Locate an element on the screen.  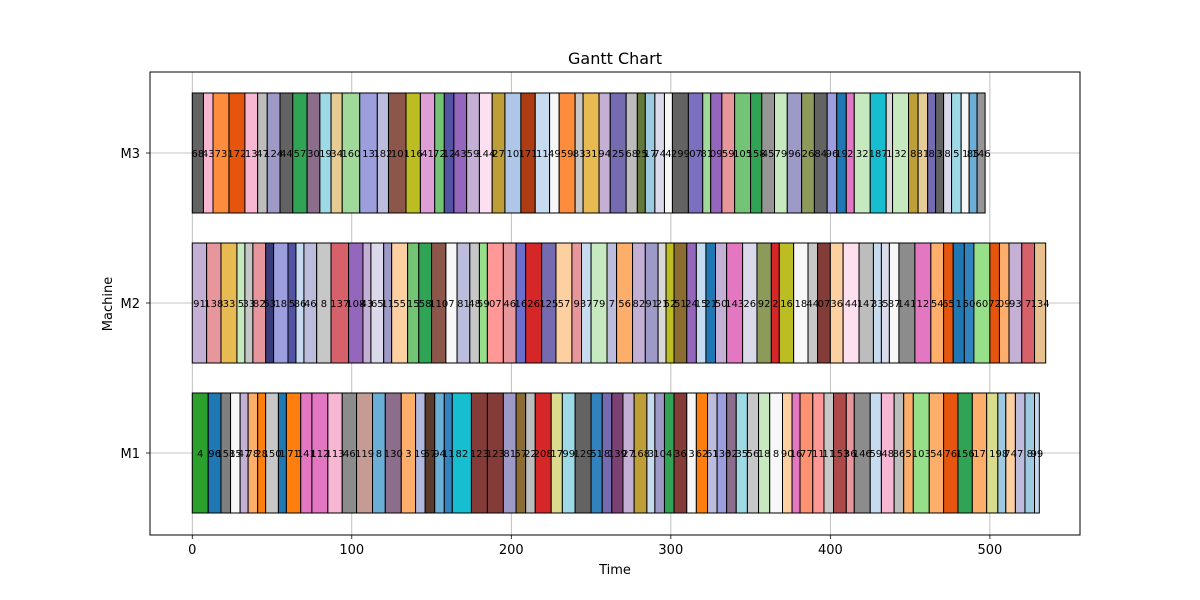
task-label: 299 is located at coordinates (680, 154).